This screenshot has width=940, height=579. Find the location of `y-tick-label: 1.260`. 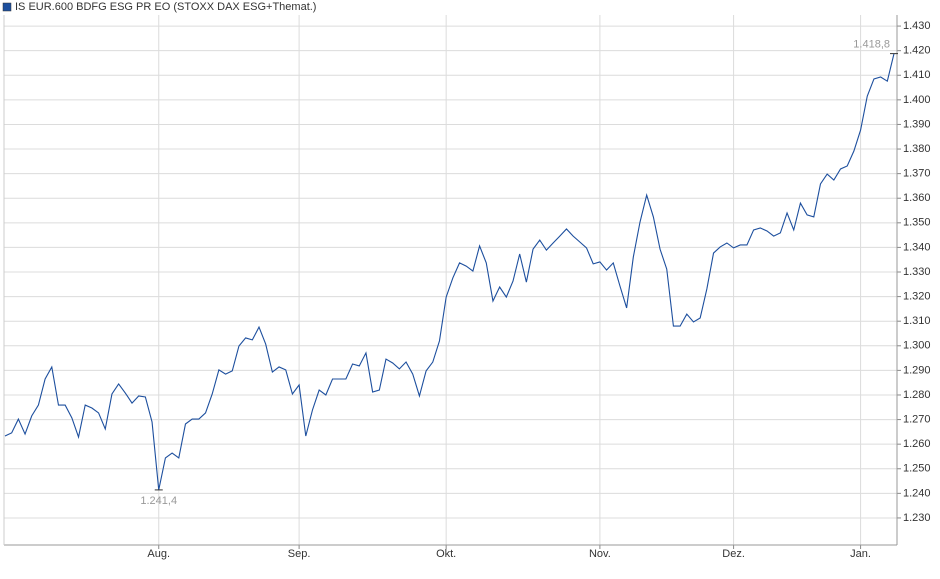

y-tick-label: 1.260 is located at coordinates (917, 444).